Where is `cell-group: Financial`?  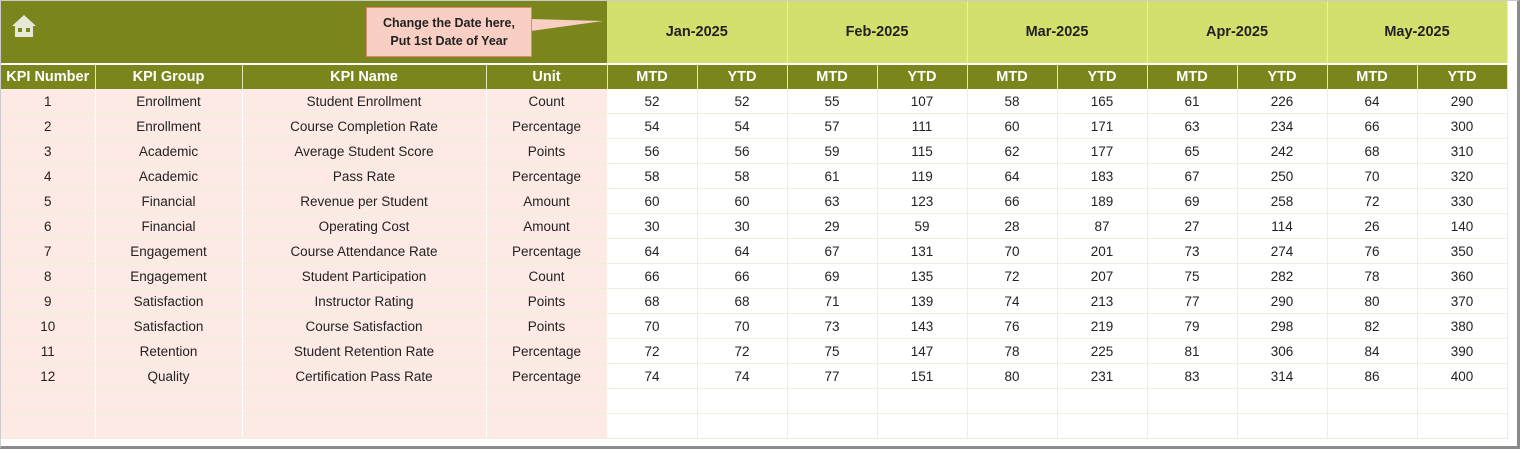 cell-group: Financial is located at coordinates (169, 201).